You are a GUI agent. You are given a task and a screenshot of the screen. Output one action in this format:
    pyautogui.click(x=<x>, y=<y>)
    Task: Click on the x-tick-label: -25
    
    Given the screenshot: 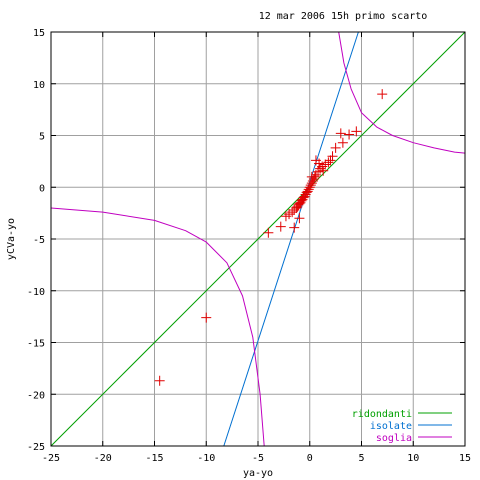 What is the action you would take?
    pyautogui.click(x=51, y=458)
    